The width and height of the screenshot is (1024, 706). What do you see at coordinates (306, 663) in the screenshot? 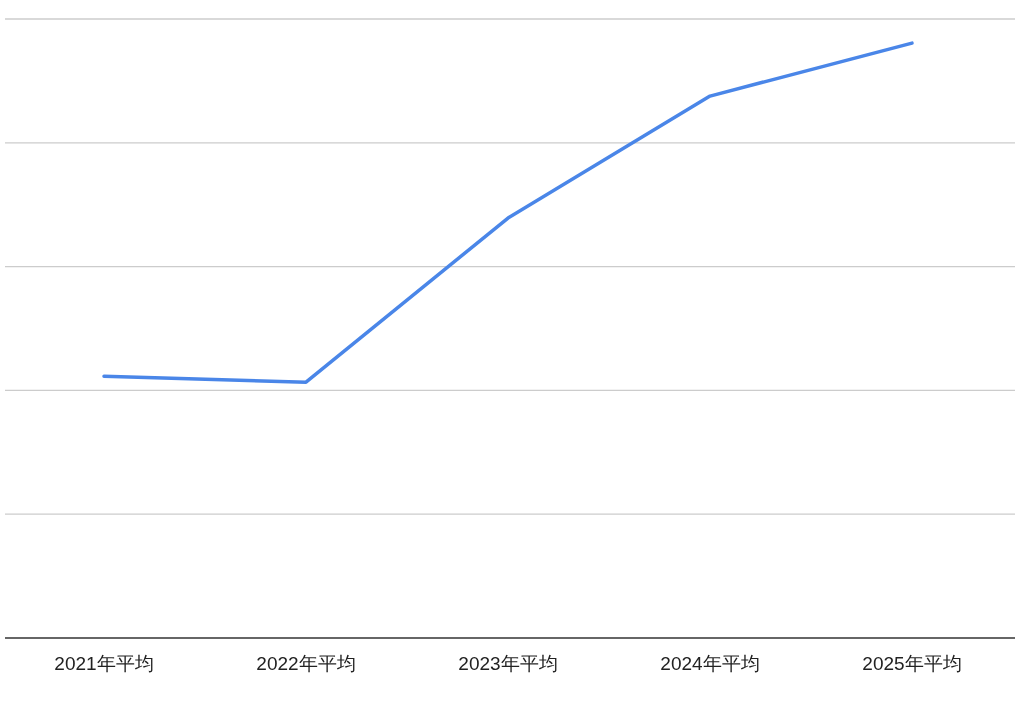
I see `x-tick-label: 2022年平均` at bounding box center [306, 663].